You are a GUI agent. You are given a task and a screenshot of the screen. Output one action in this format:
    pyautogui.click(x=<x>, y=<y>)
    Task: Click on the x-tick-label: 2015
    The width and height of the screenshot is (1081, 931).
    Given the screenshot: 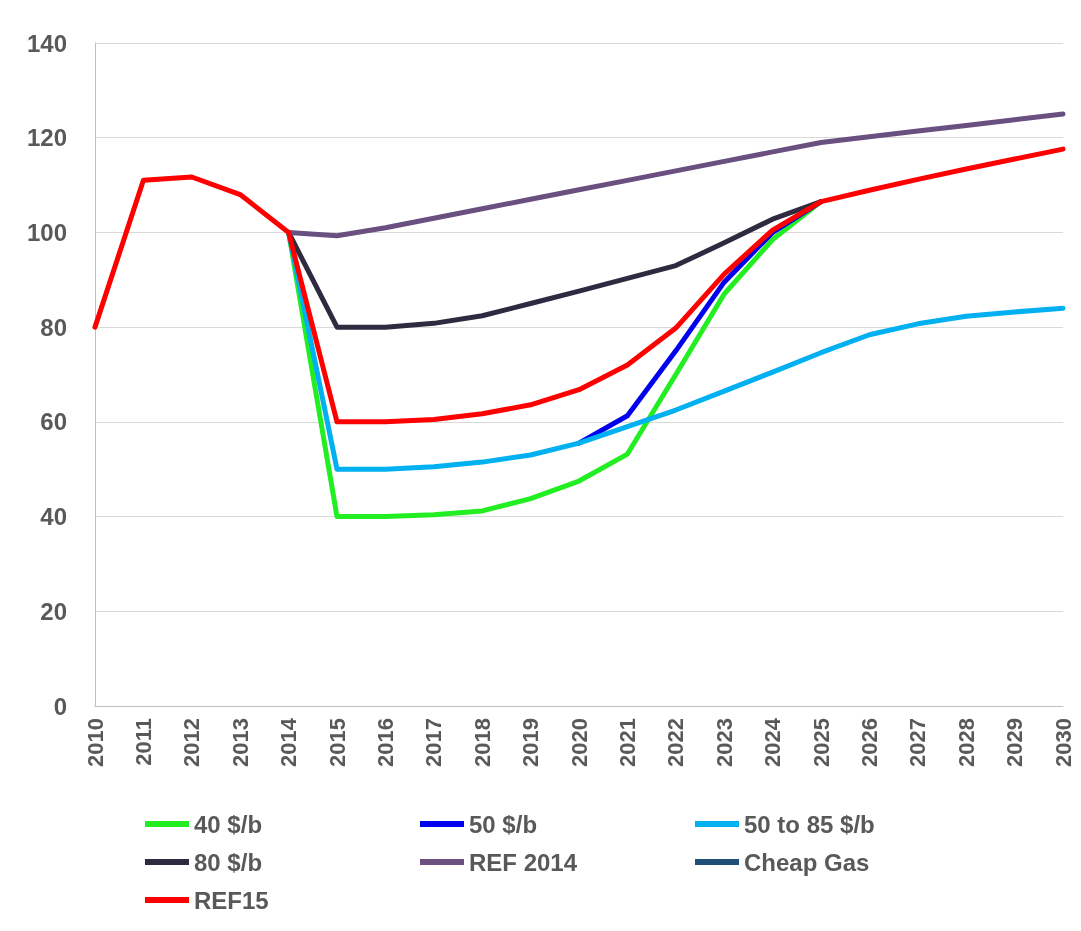 What is the action you would take?
    pyautogui.click(x=337, y=742)
    